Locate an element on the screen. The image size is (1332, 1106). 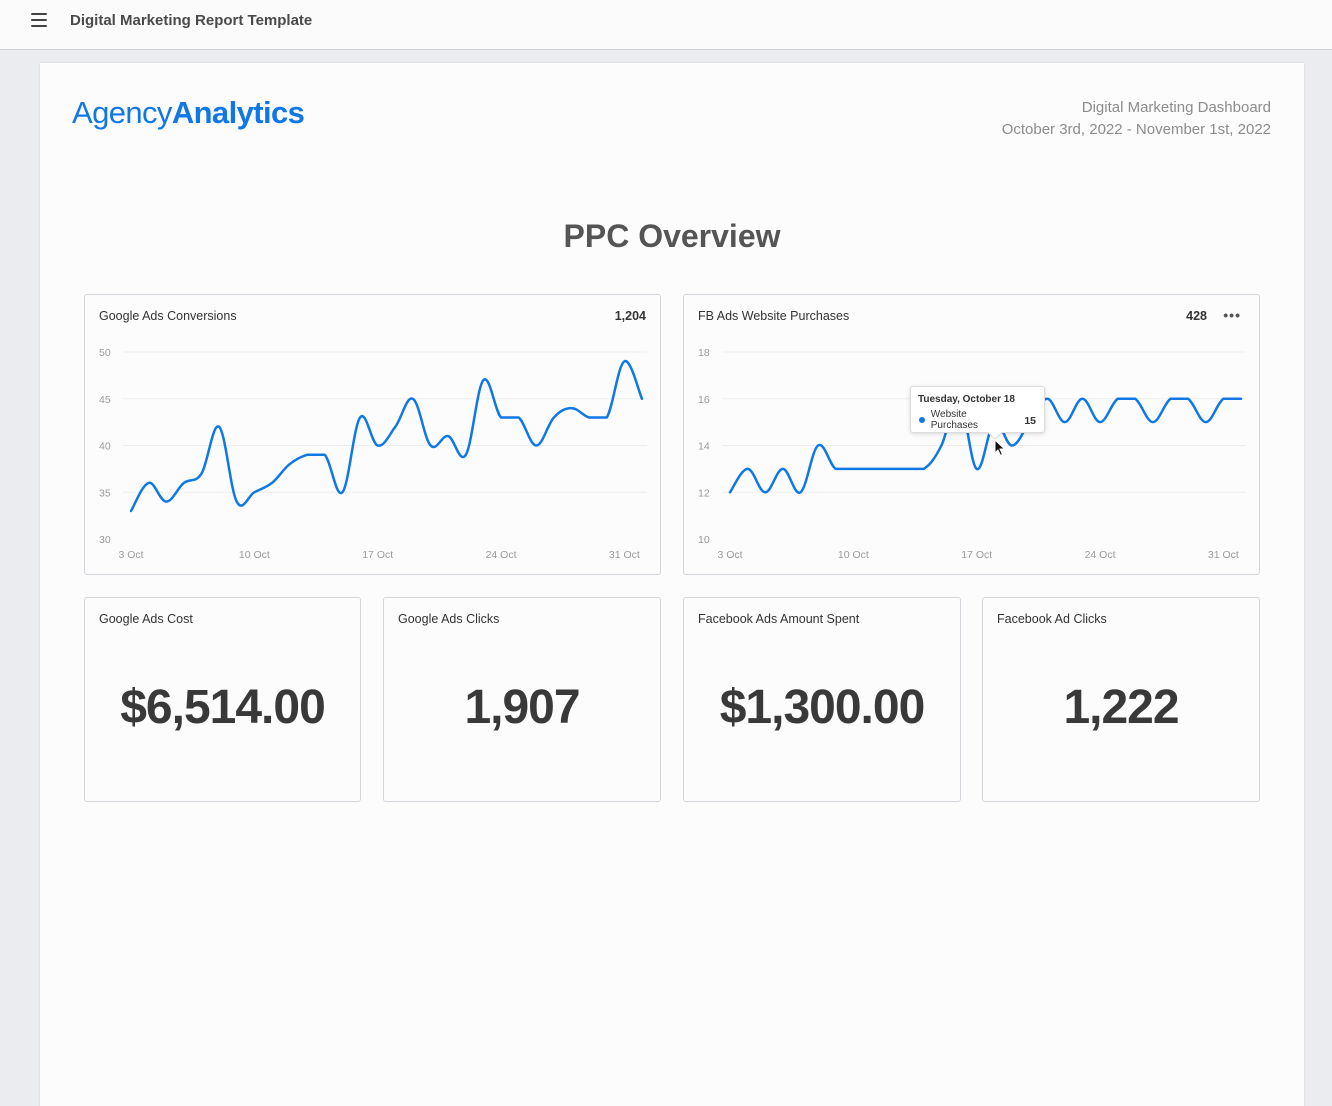
report-name: Digital Marketing Dashboard is located at coordinates (1176, 107).